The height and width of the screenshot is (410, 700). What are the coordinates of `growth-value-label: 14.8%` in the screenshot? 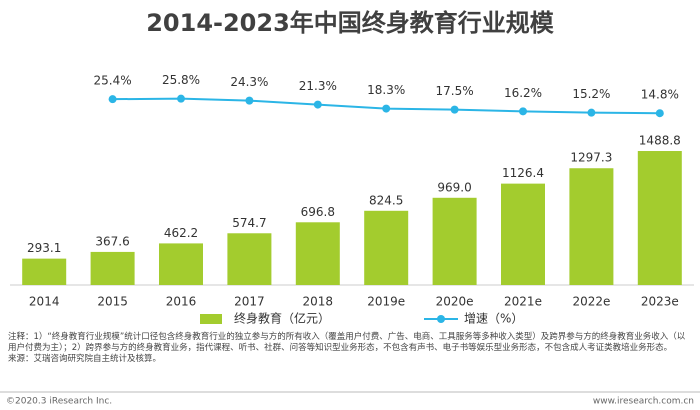 It's located at (660, 95).